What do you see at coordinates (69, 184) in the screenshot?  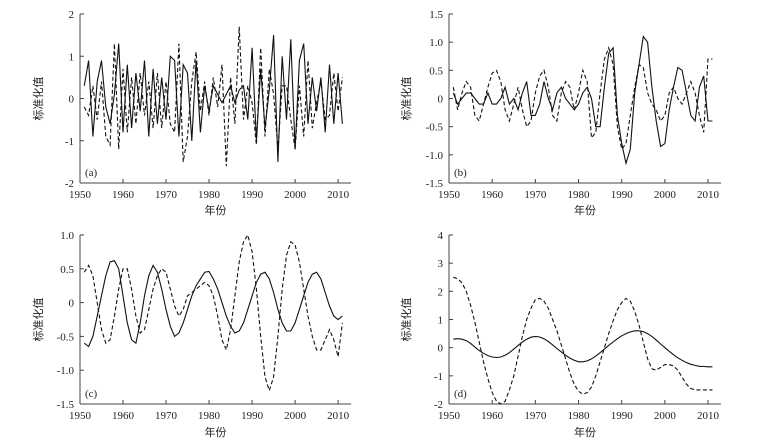 I see `panel-a-y-tick-label: -2` at bounding box center [69, 184].